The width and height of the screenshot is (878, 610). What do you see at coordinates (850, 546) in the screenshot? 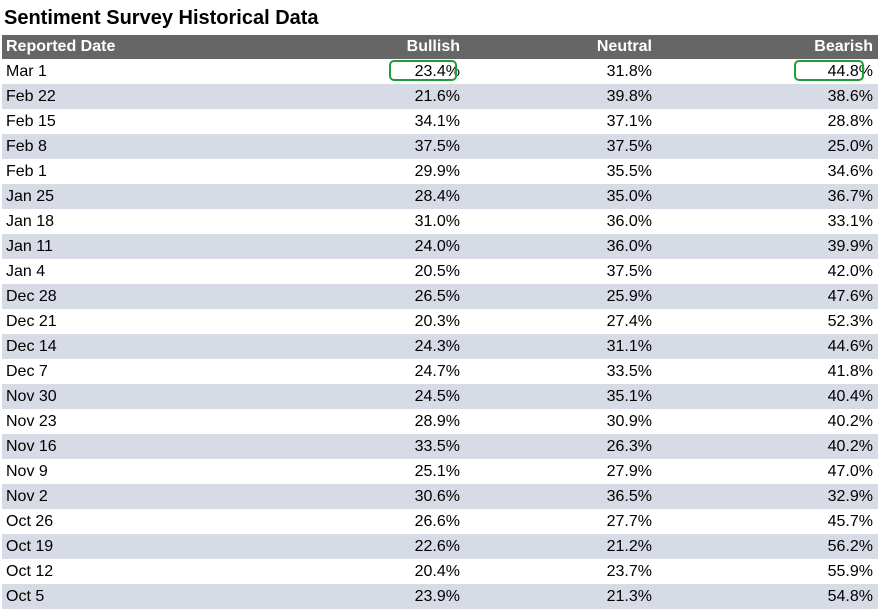
I see `cell-bearish: 56.2%` at bounding box center [850, 546].